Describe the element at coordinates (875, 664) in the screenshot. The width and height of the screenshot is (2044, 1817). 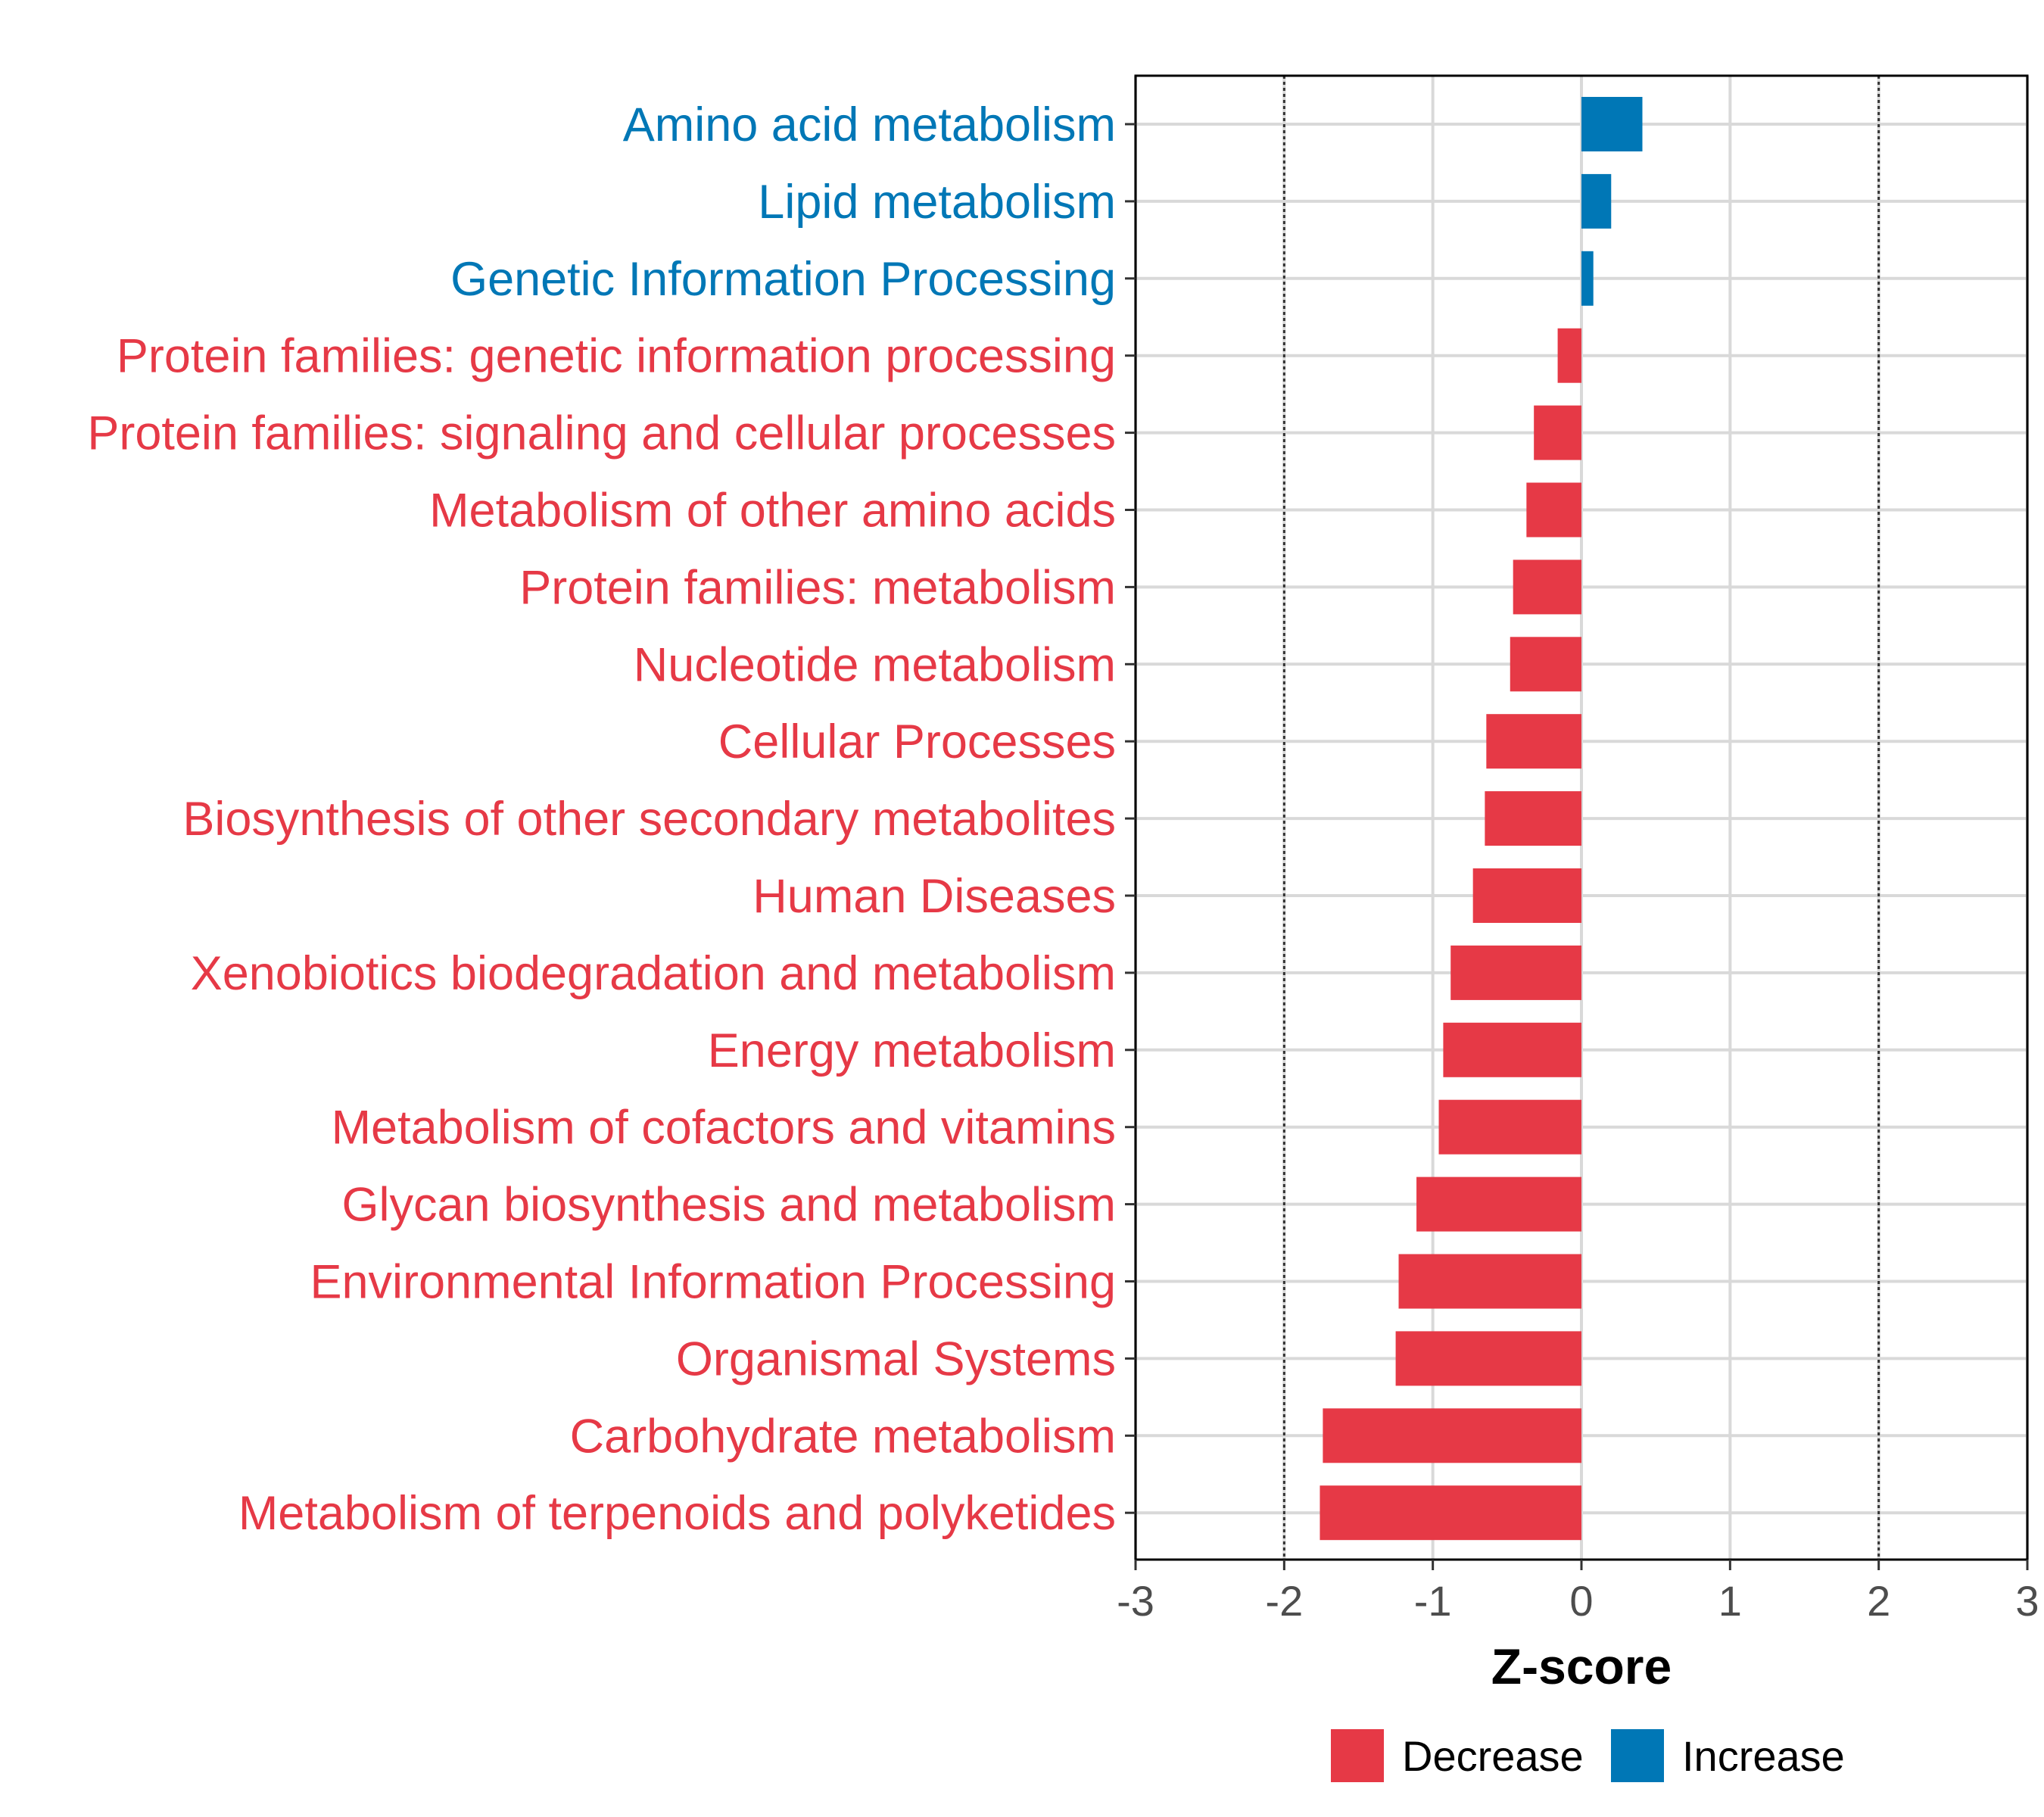
I see `category-label: Nucleotide metabolism` at that location.